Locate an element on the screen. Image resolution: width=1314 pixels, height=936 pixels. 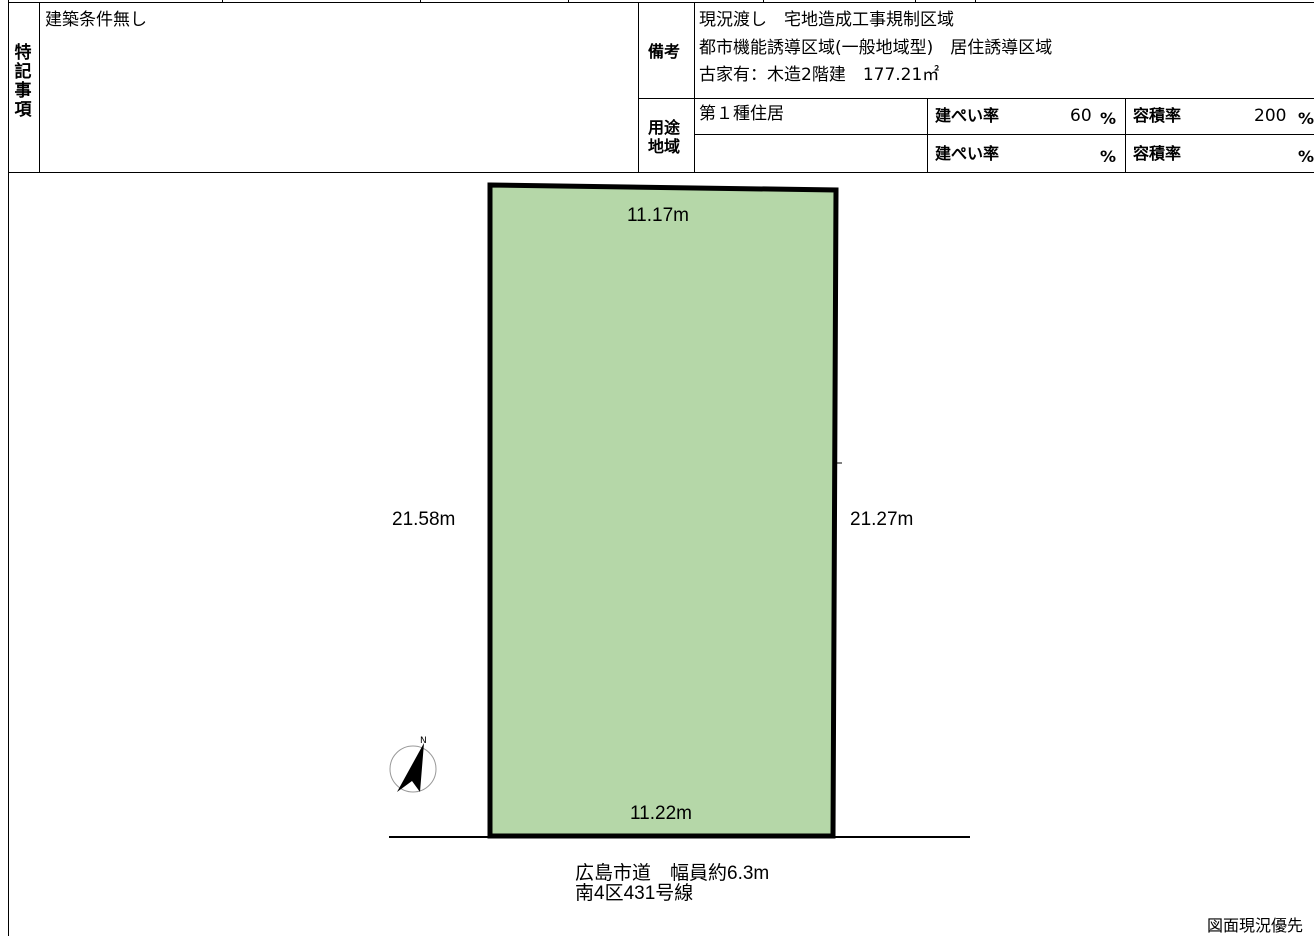
road-name-line2: 南4区431号線 is located at coordinates (634, 893).